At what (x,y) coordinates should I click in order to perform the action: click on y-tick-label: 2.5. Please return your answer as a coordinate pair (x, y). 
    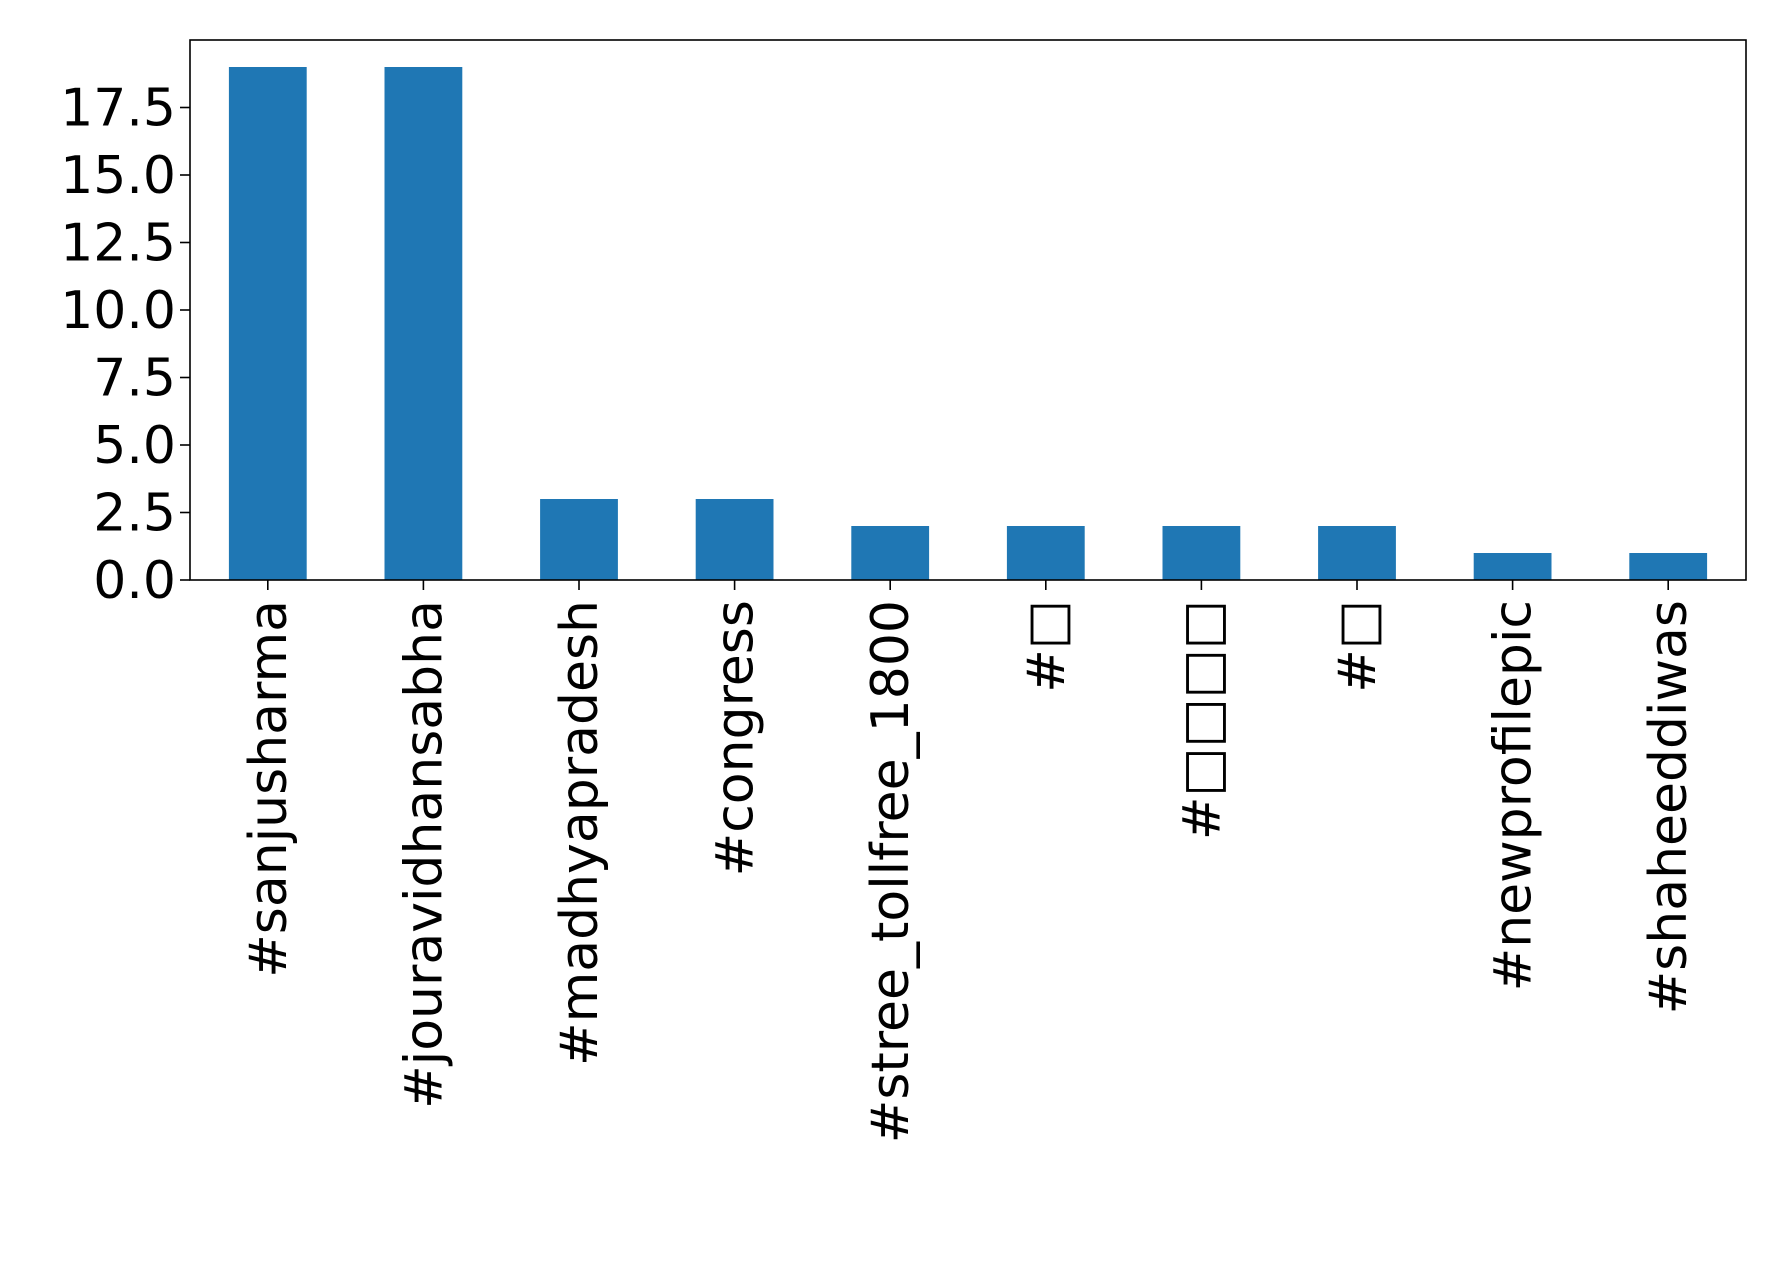
    Looking at the image, I should click on (134, 514).